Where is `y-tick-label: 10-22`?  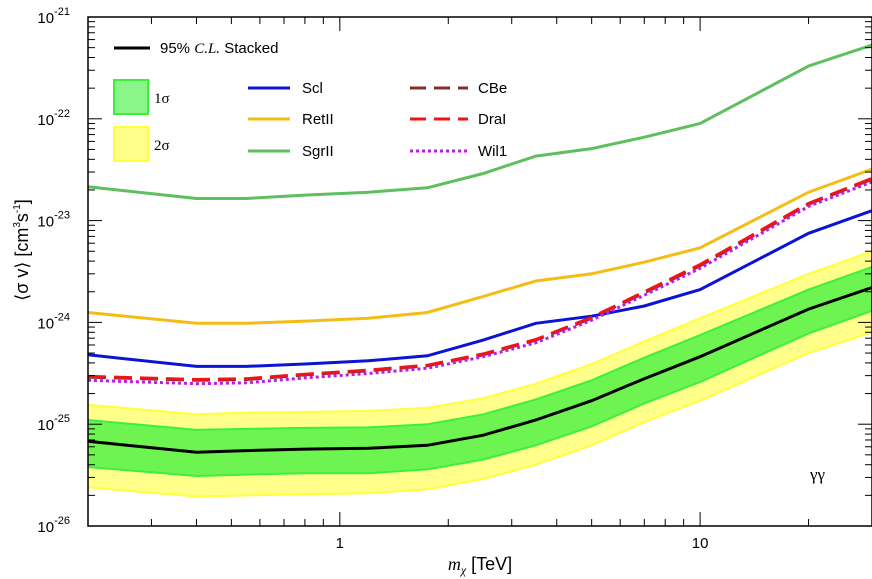 y-tick-label: 10-22 is located at coordinates (53, 118).